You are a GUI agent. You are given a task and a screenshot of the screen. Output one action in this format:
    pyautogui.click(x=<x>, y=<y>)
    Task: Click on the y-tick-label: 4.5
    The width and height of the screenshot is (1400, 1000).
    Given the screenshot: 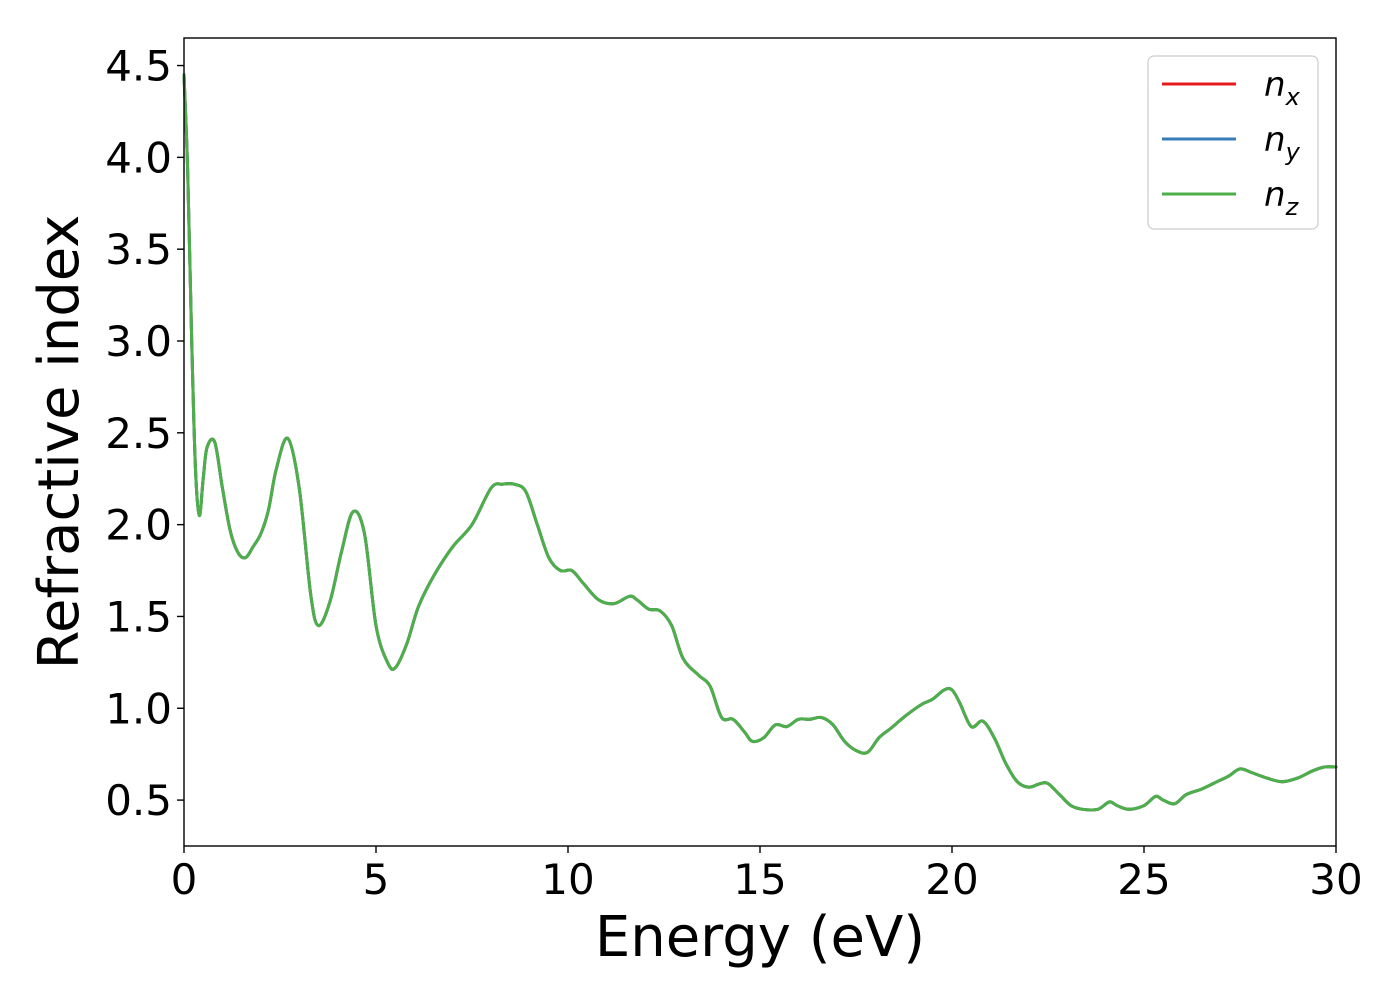 What is the action you would take?
    pyautogui.click(x=138, y=66)
    